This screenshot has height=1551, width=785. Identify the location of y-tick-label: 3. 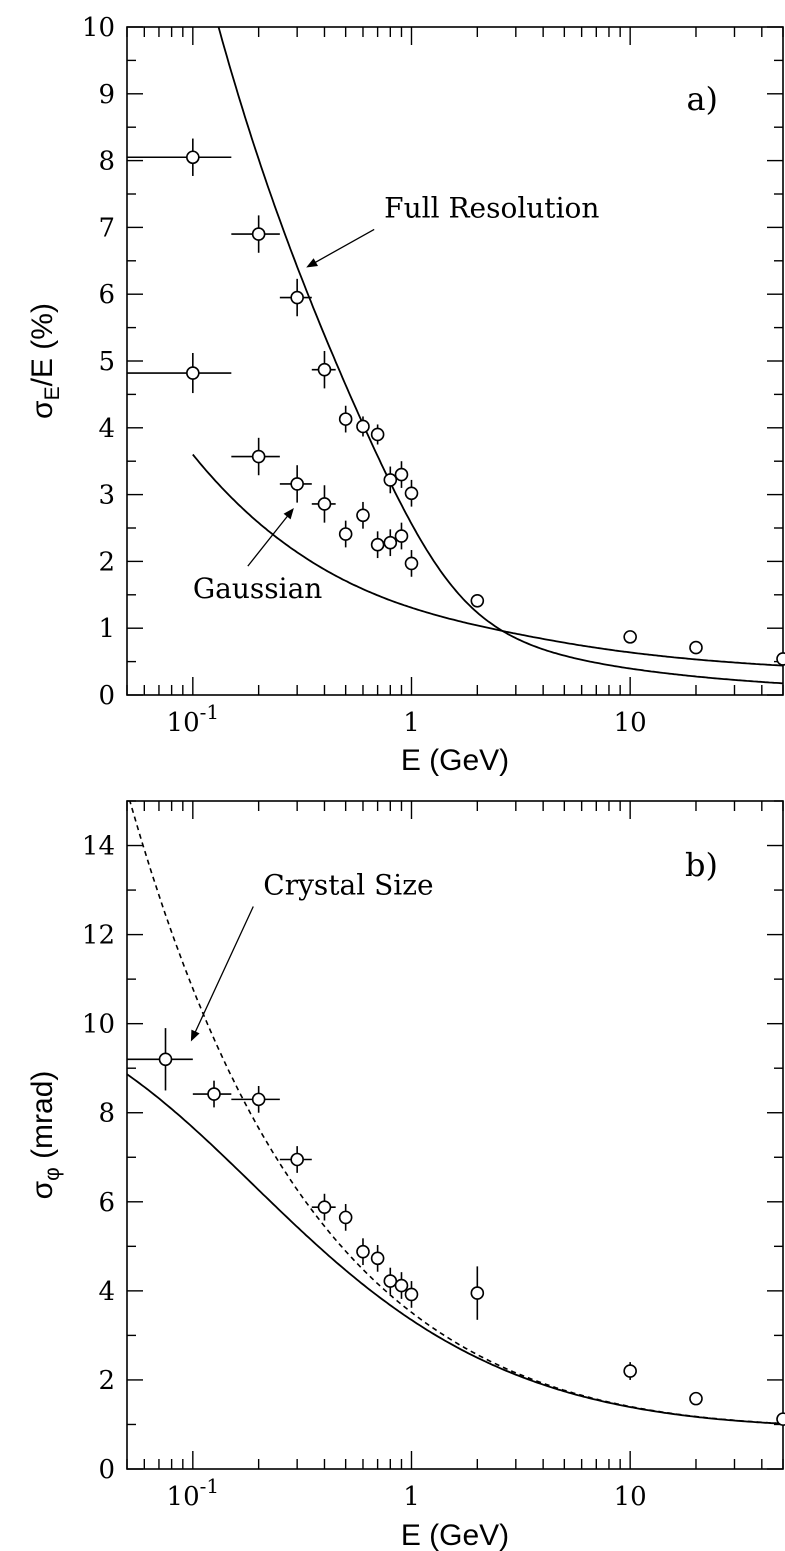
(106, 496).